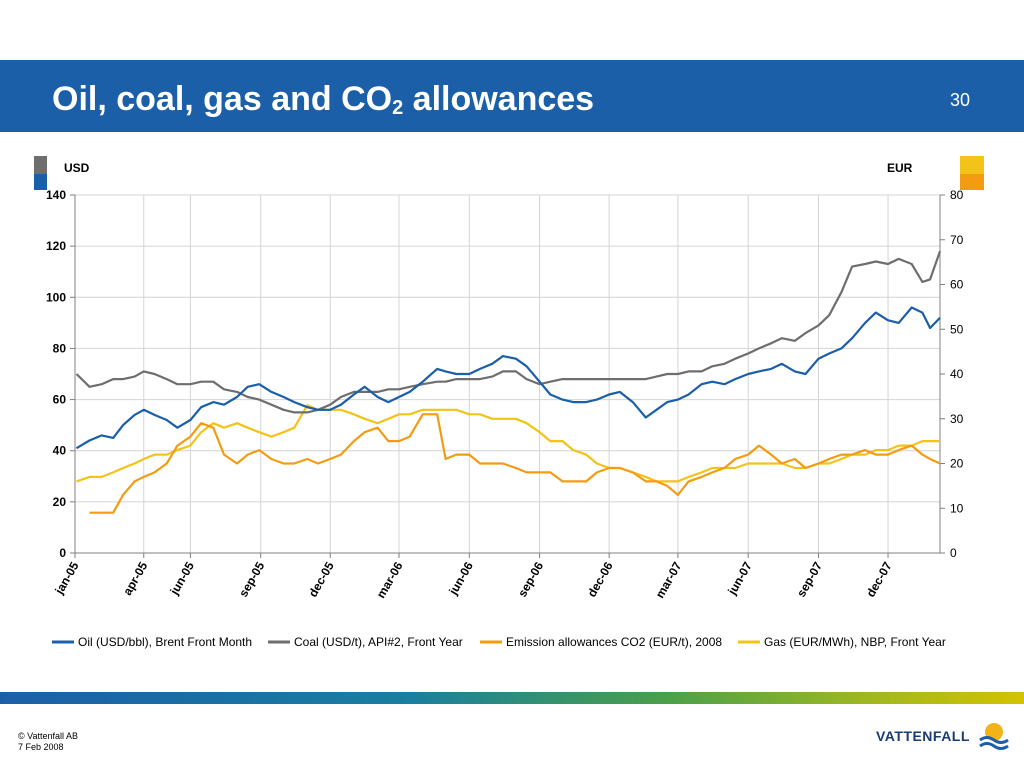 This screenshot has height=768, width=1024. What do you see at coordinates (56, 195) in the screenshot?
I see `left-tick-label: 140` at bounding box center [56, 195].